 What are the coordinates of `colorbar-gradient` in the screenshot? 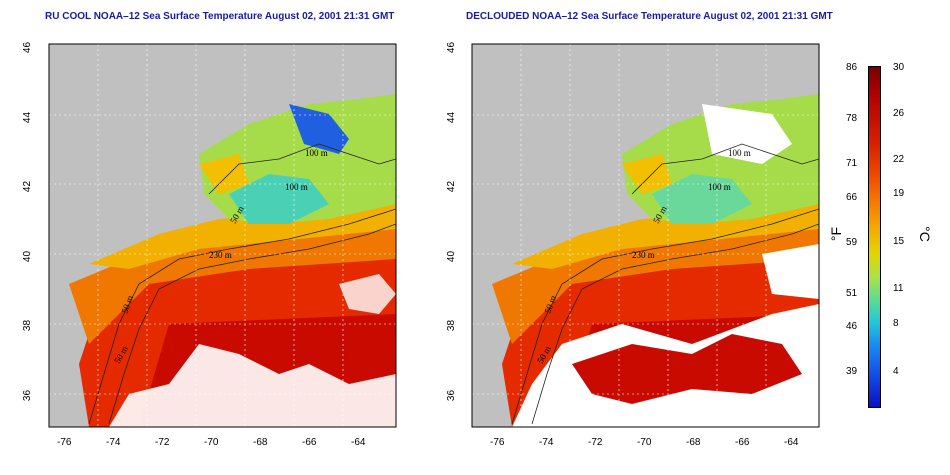 It's located at (874, 237).